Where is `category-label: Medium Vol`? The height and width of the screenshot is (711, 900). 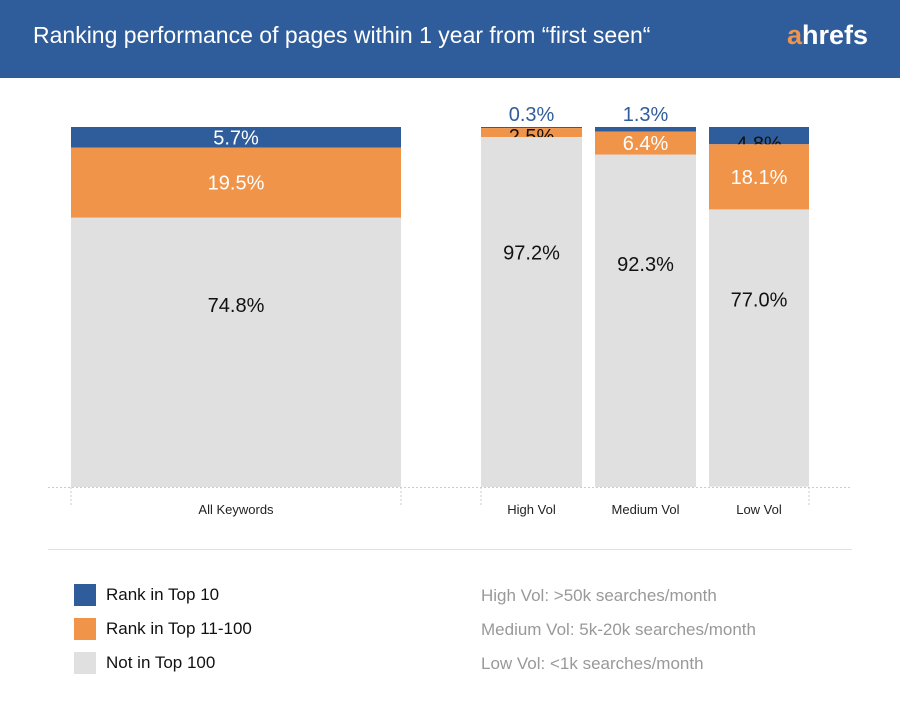 category-label: Medium Vol is located at coordinates (646, 509).